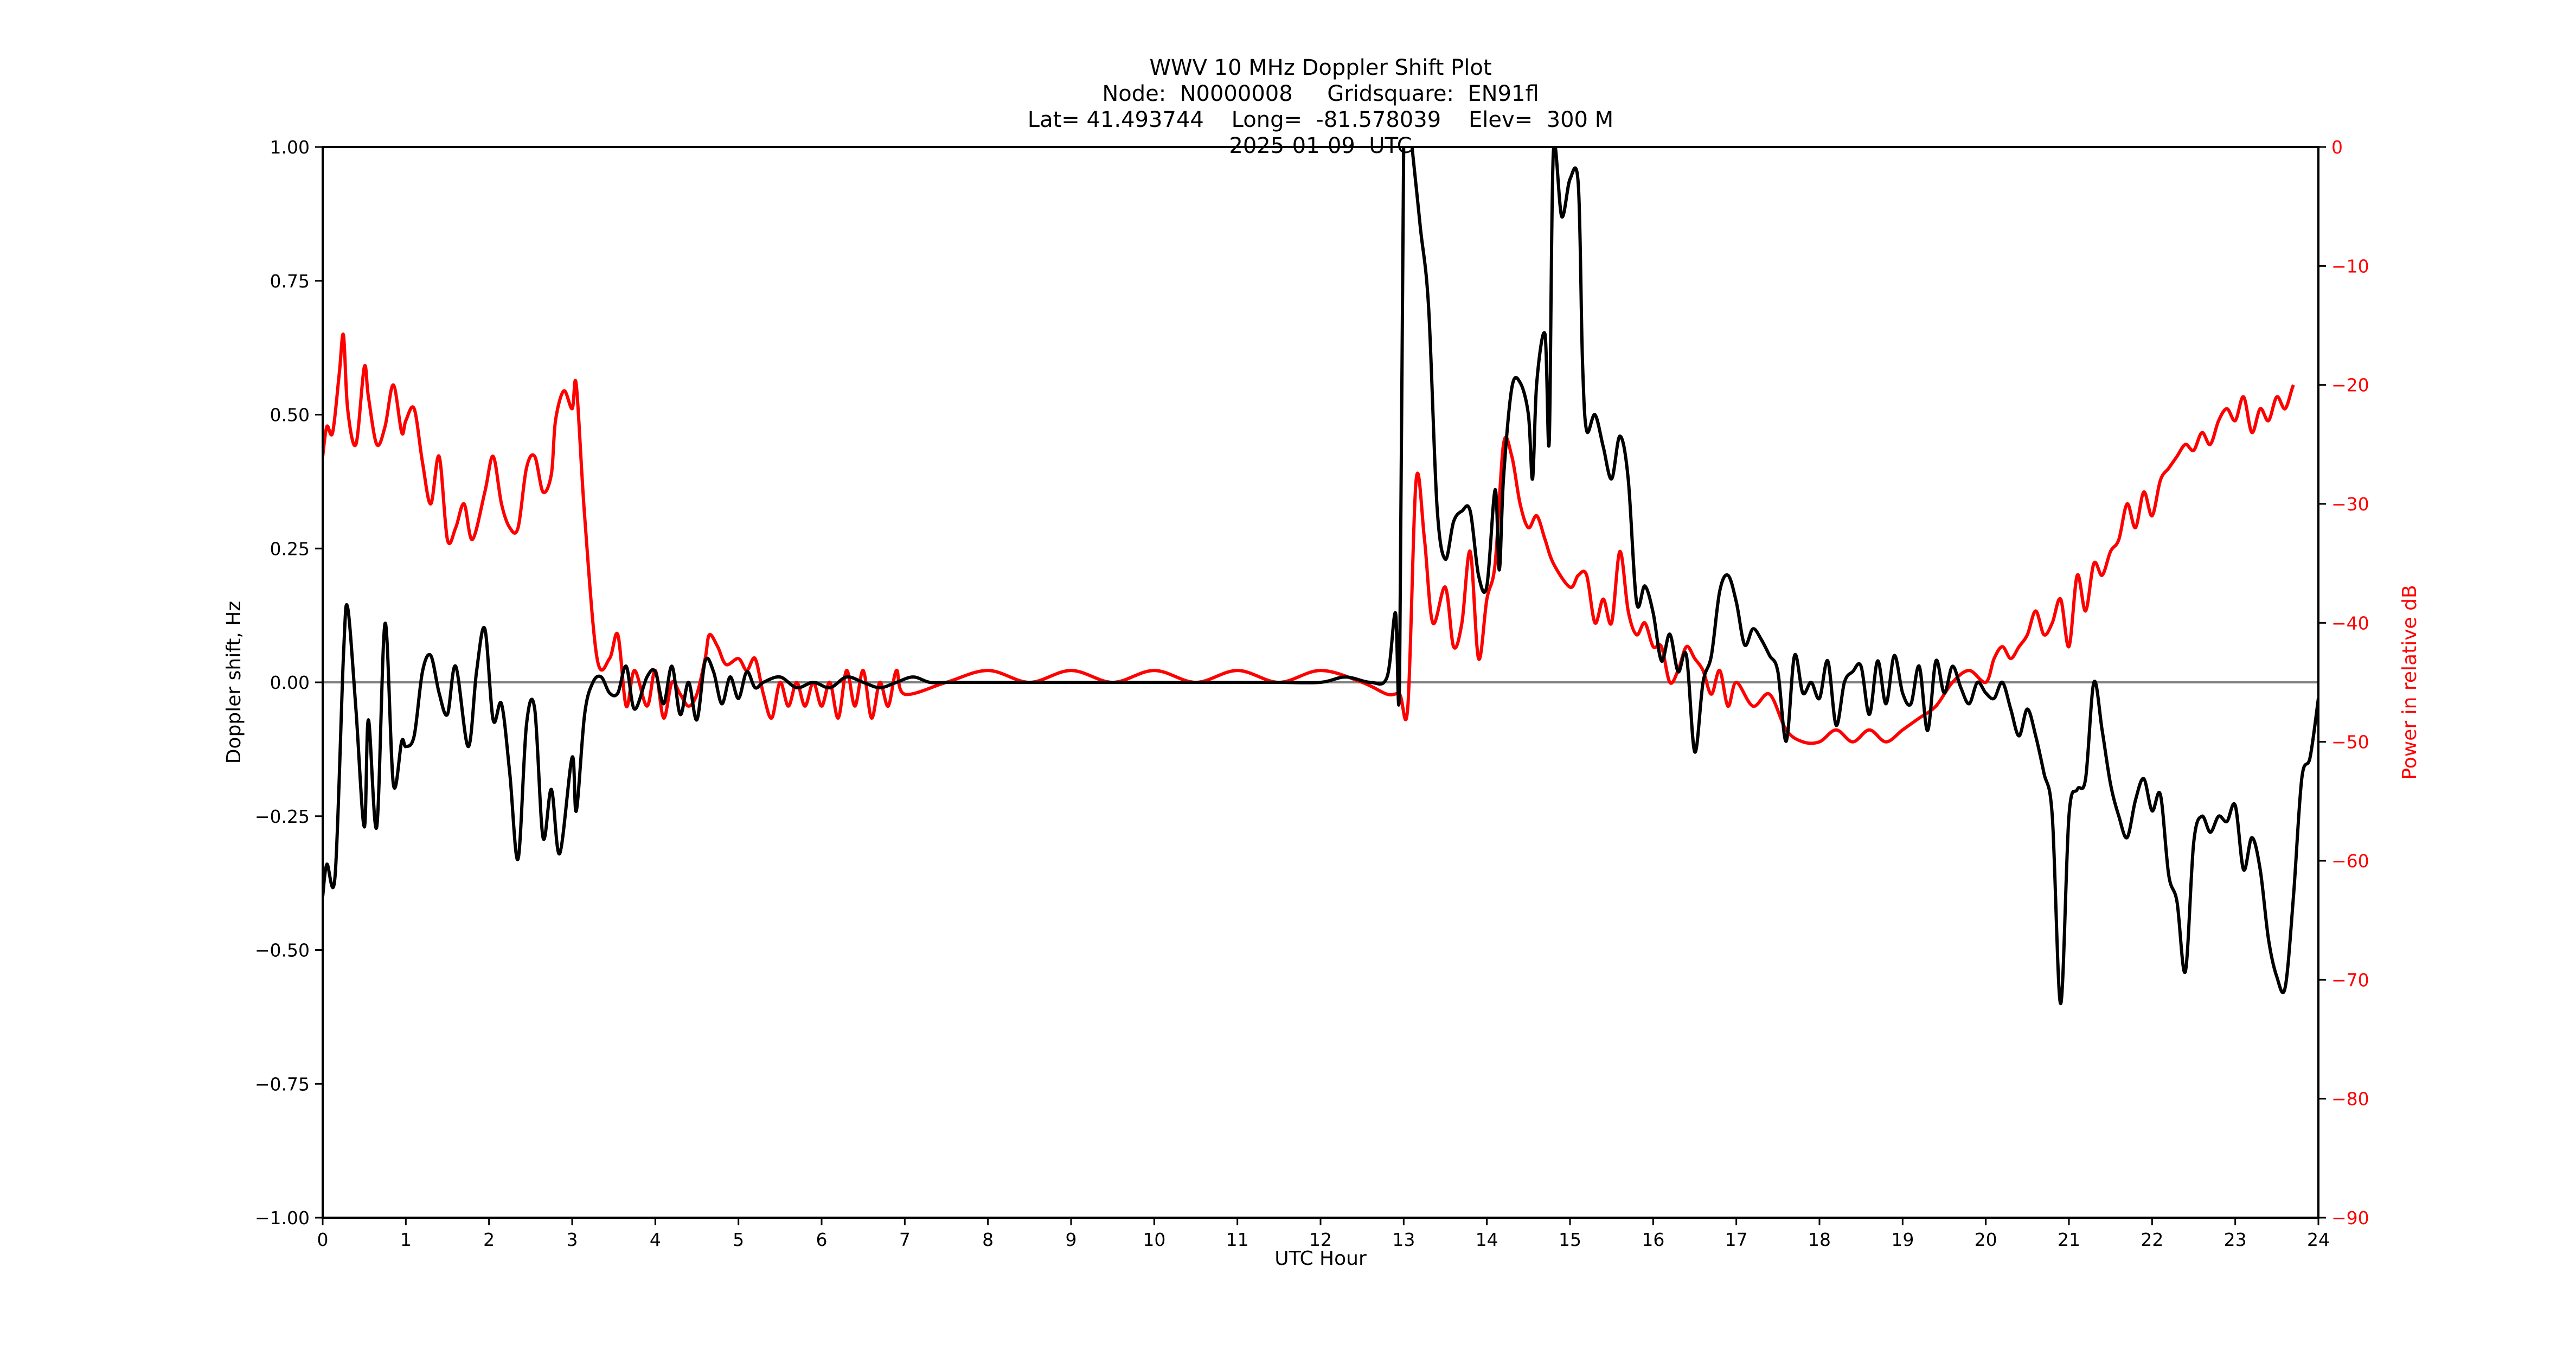 This screenshot has width=2576, height=1356. What do you see at coordinates (1320, 93) in the screenshot?
I see `title-line-2: Node: N0000008 Gridsquare: EN91fl` at bounding box center [1320, 93].